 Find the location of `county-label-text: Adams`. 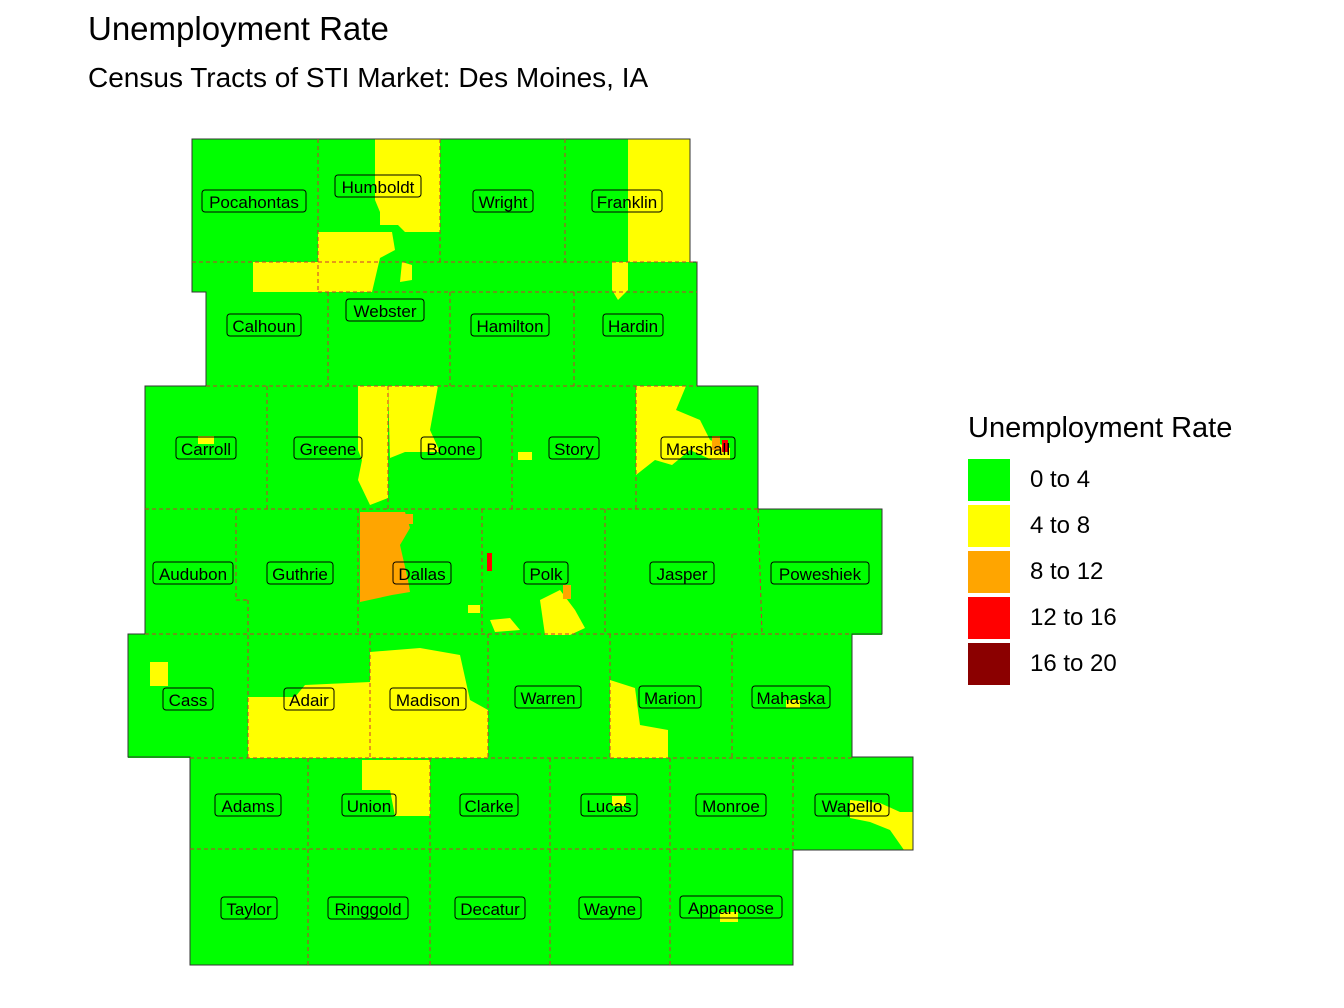

county-label-text: Adams is located at coordinates (248, 806).